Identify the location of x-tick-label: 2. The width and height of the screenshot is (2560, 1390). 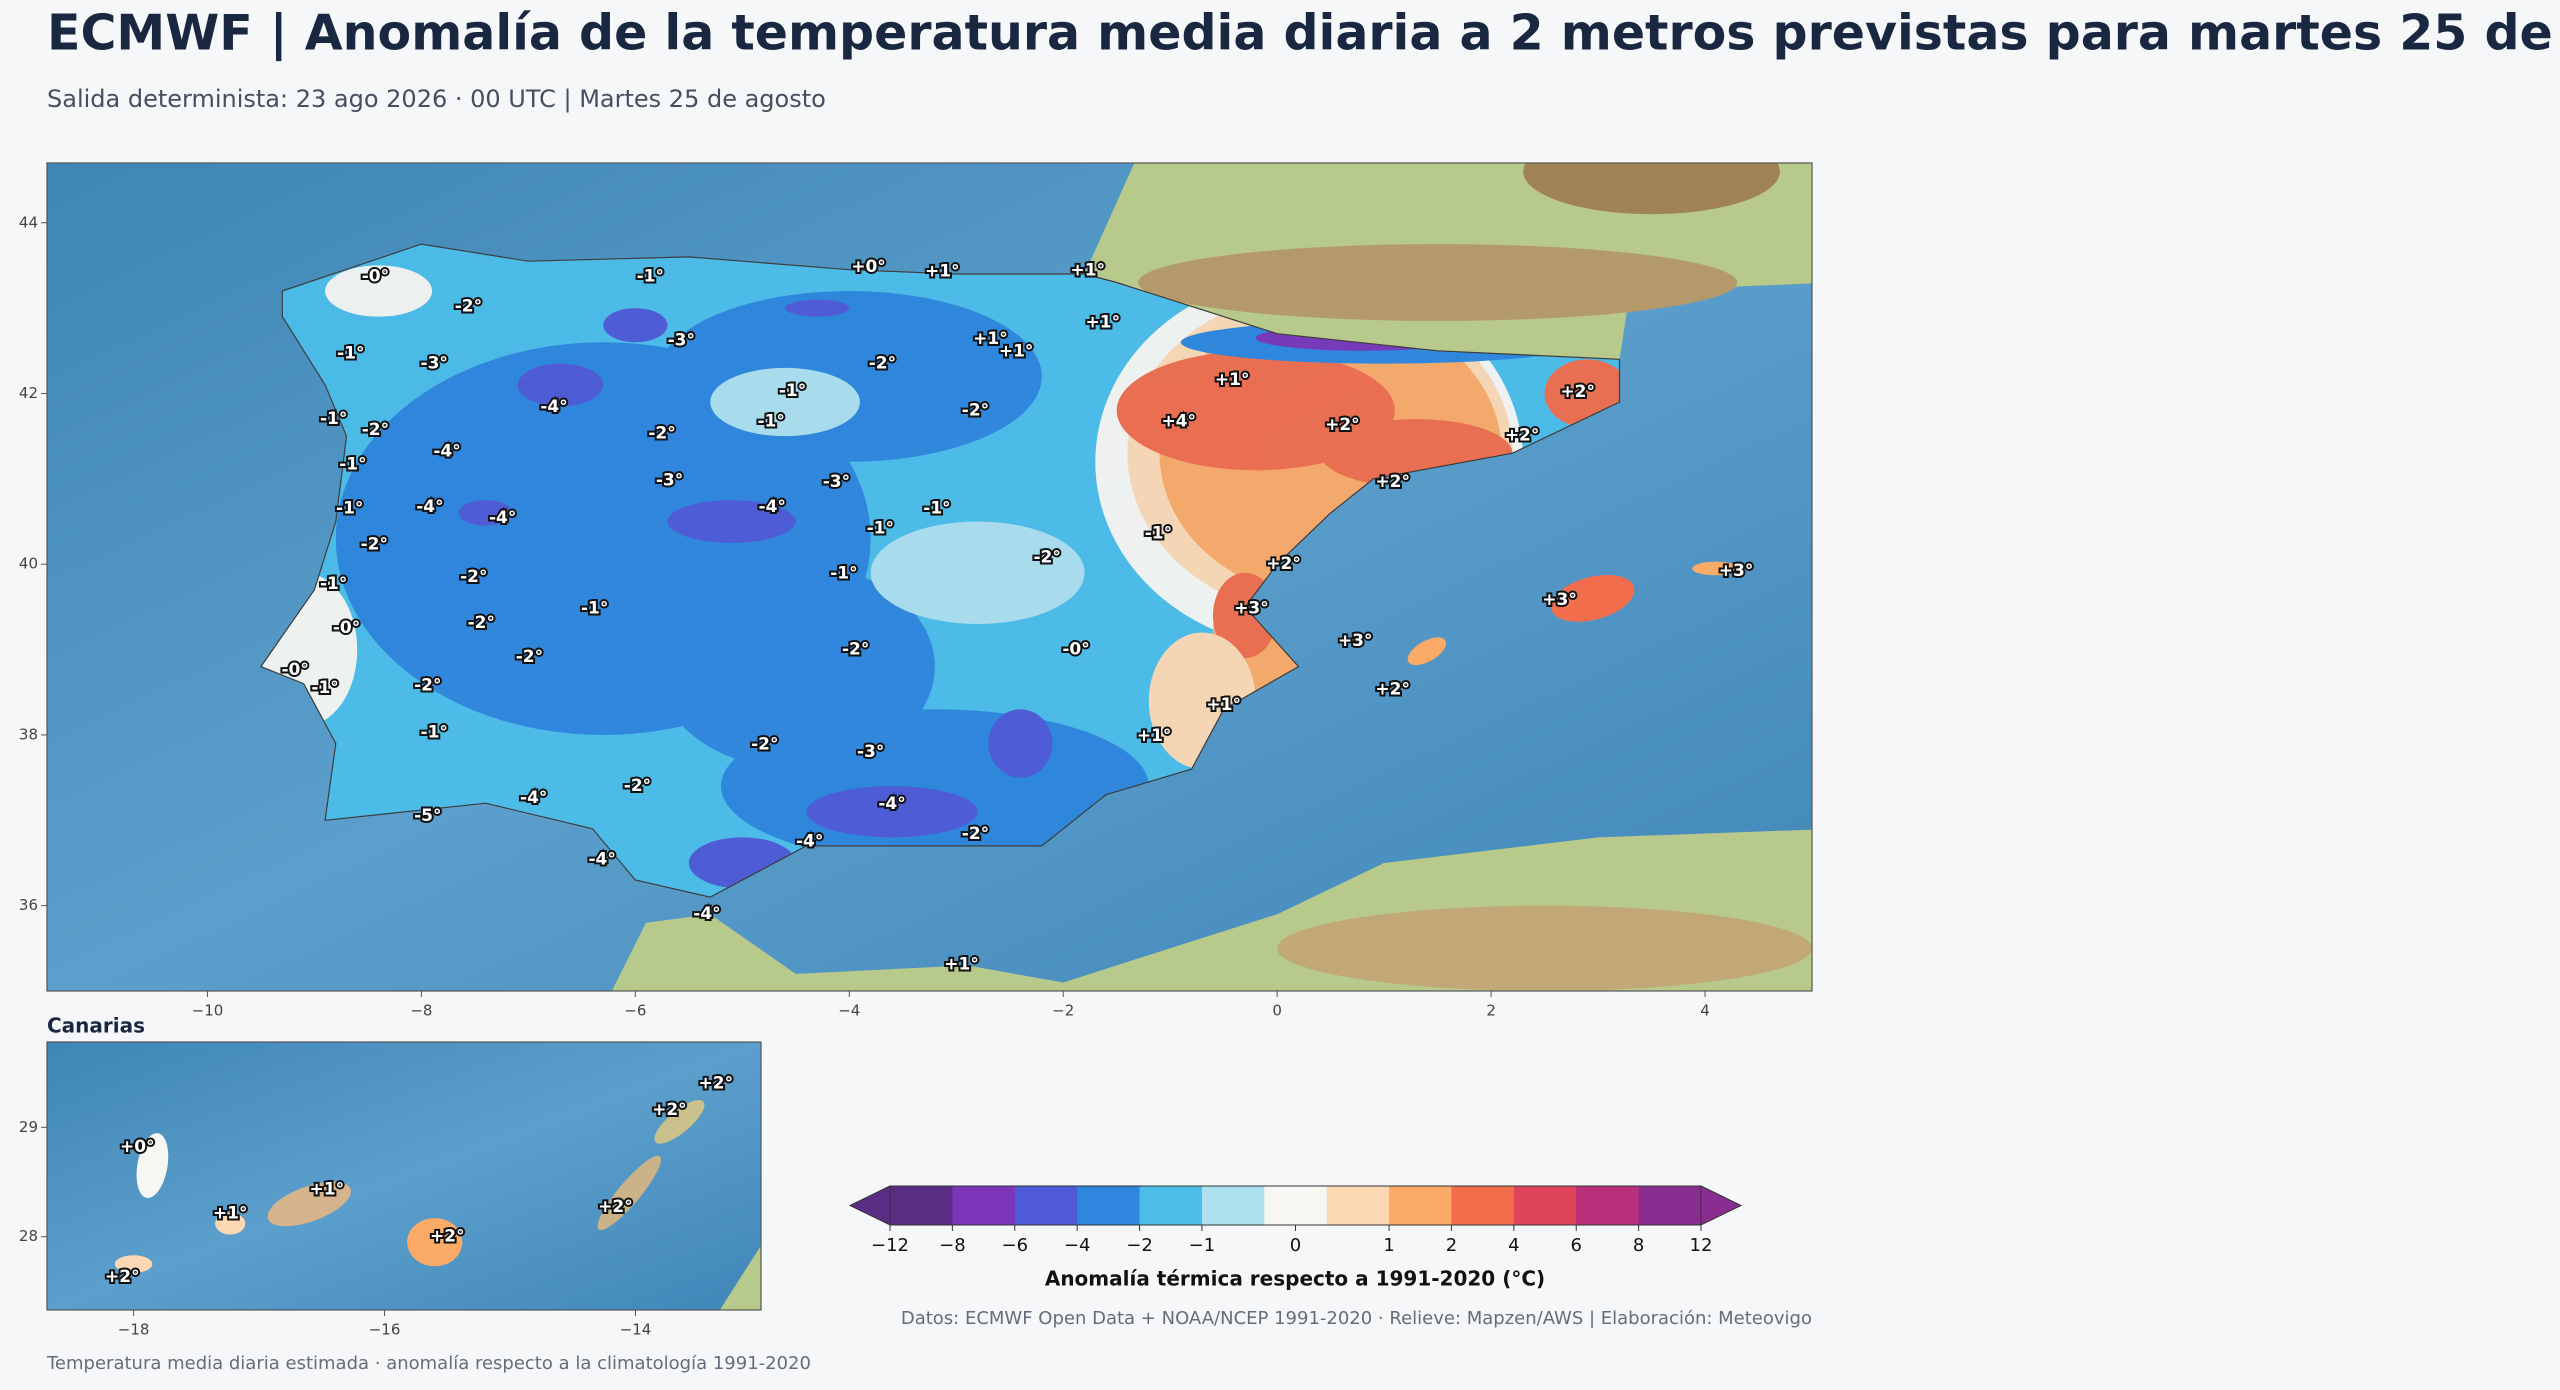
(1491, 1011).